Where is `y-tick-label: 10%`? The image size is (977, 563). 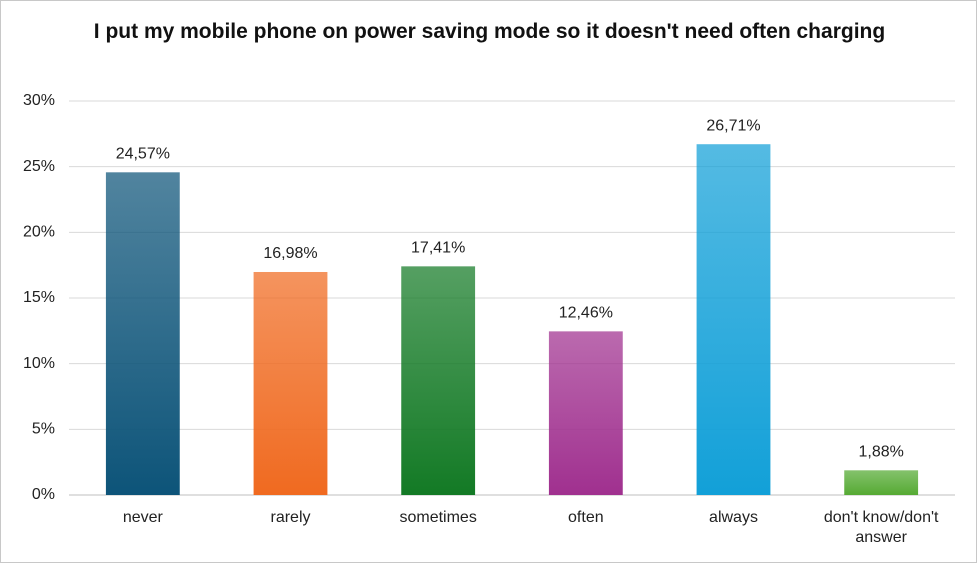 y-tick-label: 10% is located at coordinates (39, 363).